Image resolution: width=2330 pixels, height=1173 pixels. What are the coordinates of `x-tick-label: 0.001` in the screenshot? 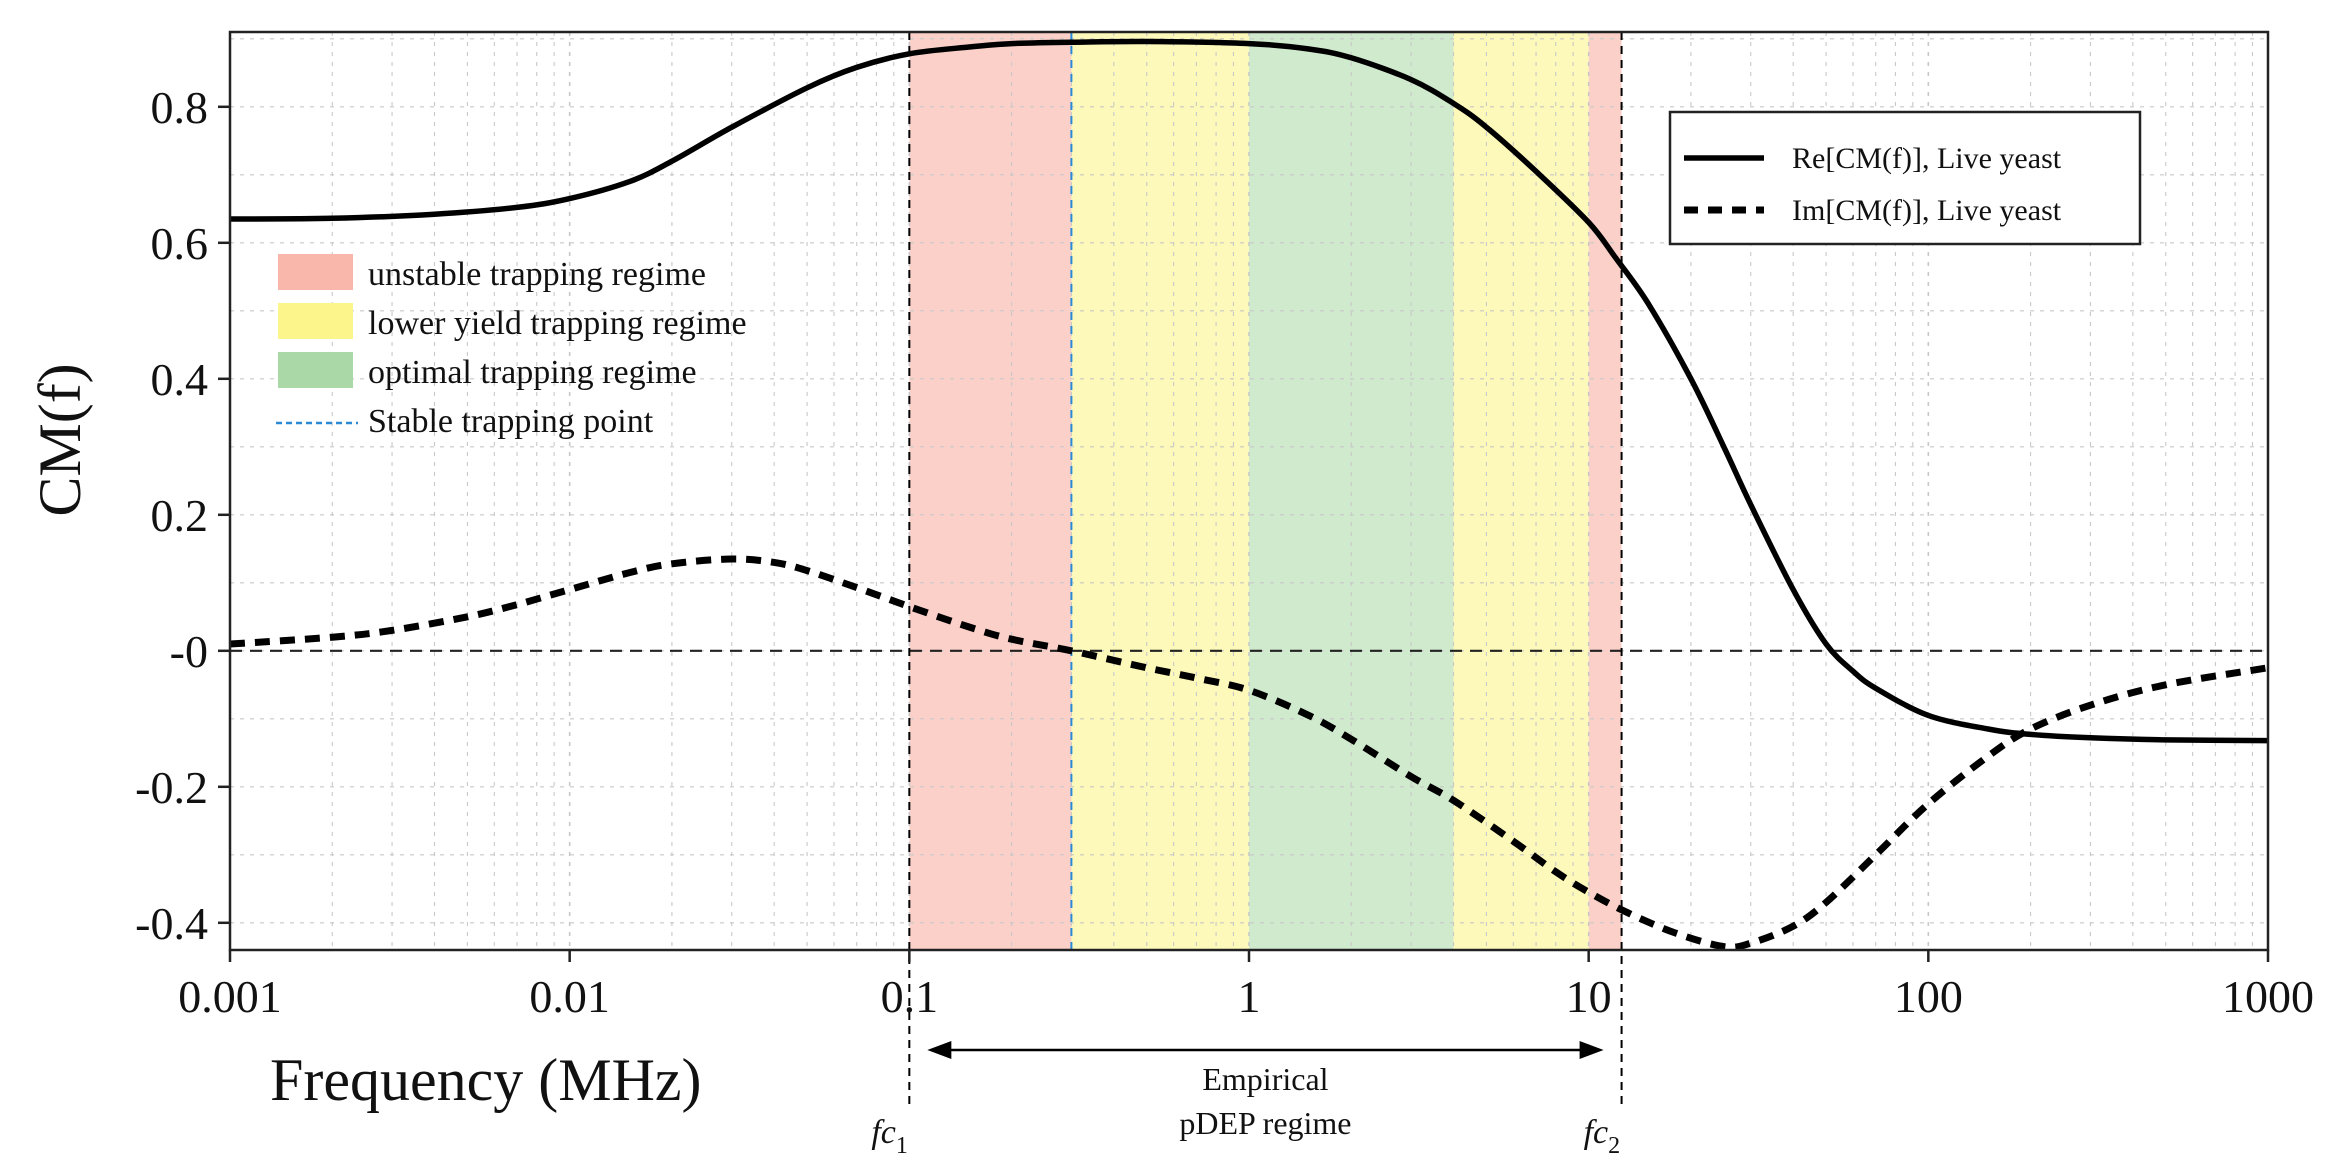 It's located at (230, 996).